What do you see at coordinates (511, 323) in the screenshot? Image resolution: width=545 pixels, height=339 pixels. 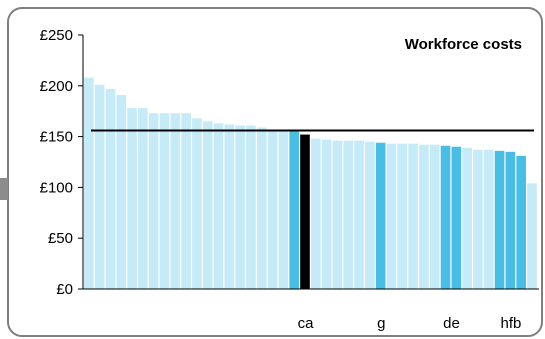 I see `category-label: hfb` at bounding box center [511, 323].